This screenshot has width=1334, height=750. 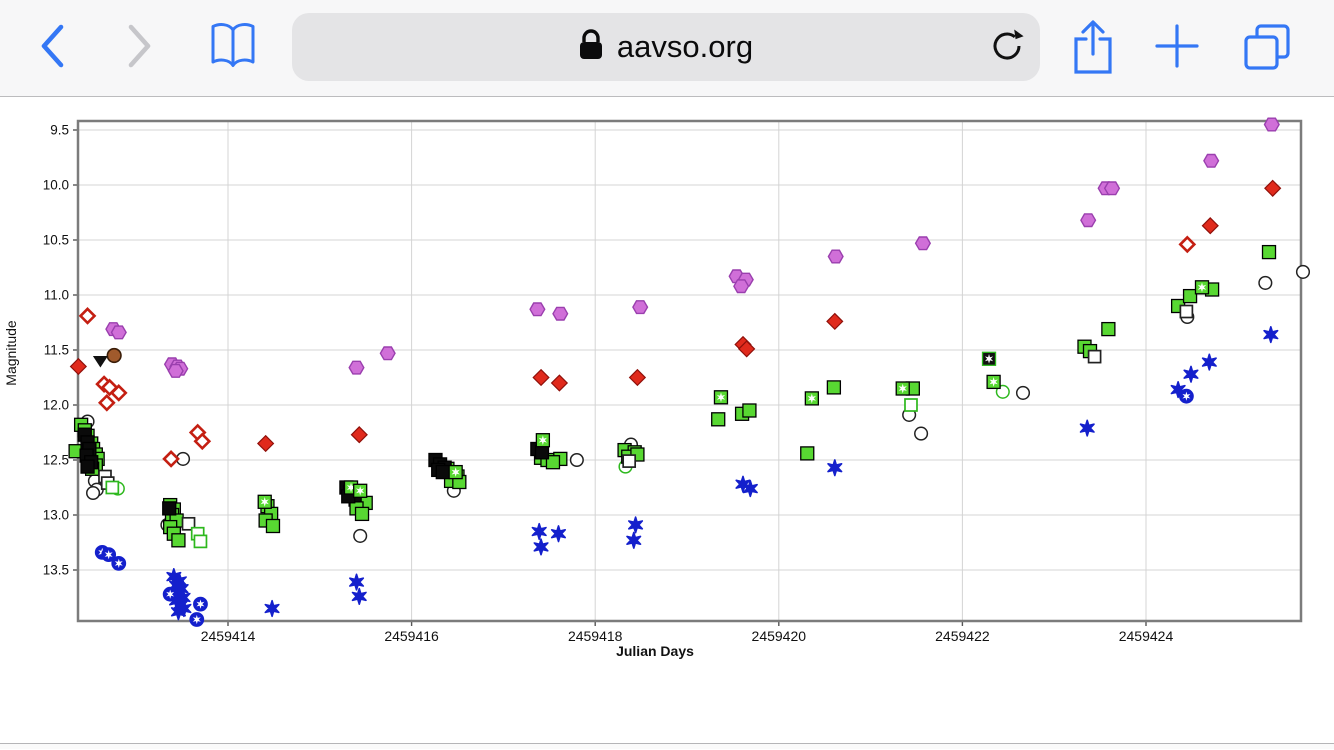 What do you see at coordinates (1146, 636) in the screenshot?
I see `x-tick-label: 2459424` at bounding box center [1146, 636].